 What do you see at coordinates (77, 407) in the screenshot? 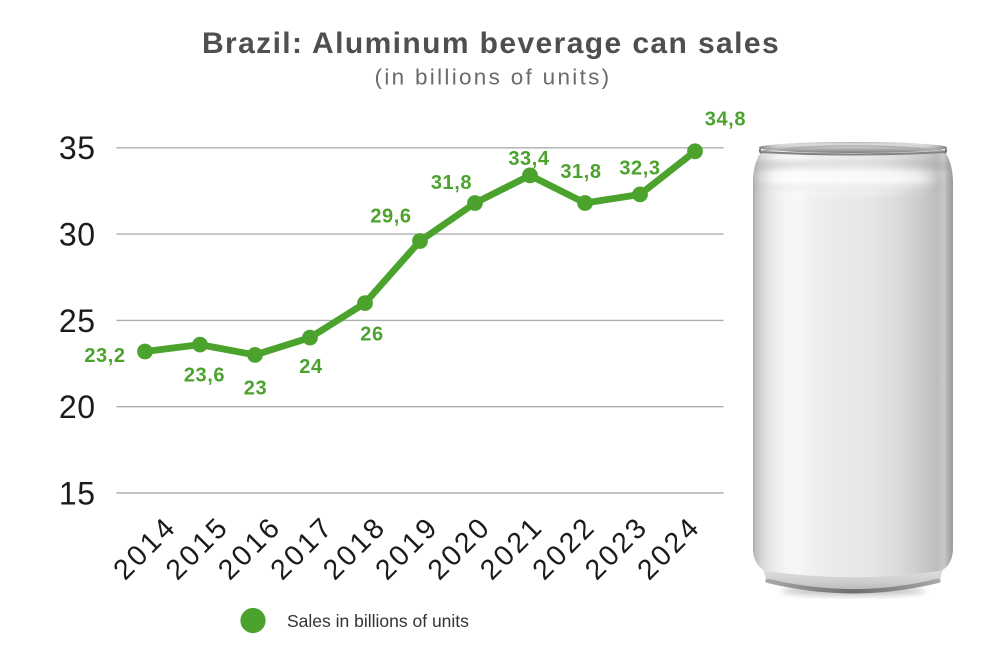
I see `svg-text: 20` at bounding box center [77, 407].